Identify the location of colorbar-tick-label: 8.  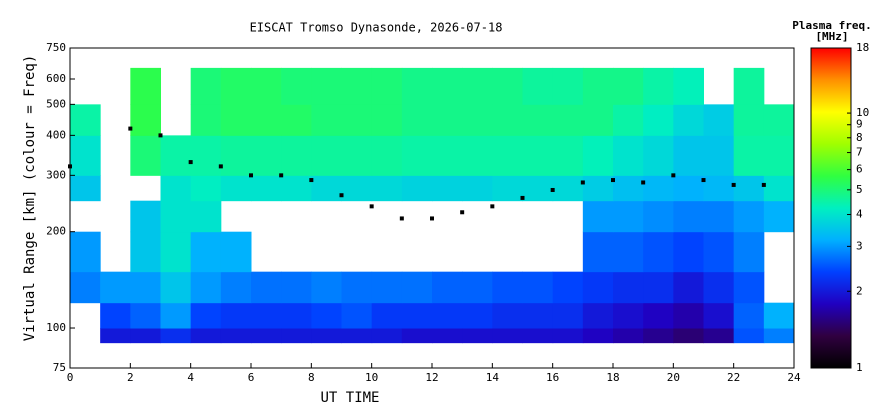
(859, 137).